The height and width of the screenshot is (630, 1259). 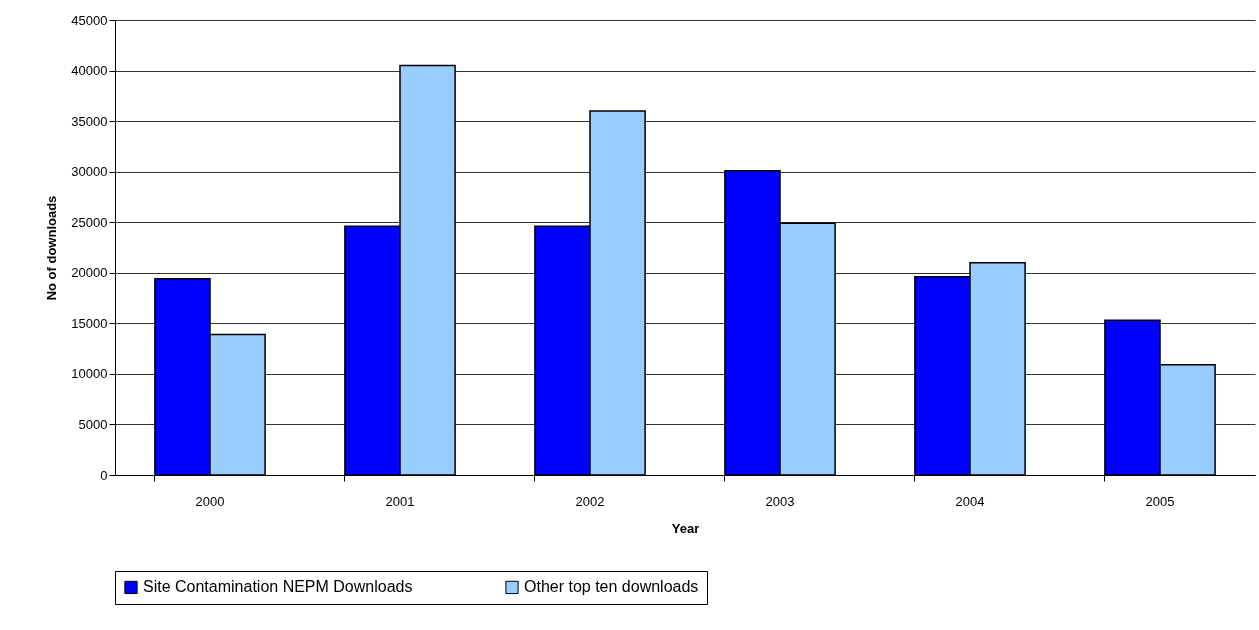 I want to click on y-tick-label: 30000, so click(x=89, y=172).